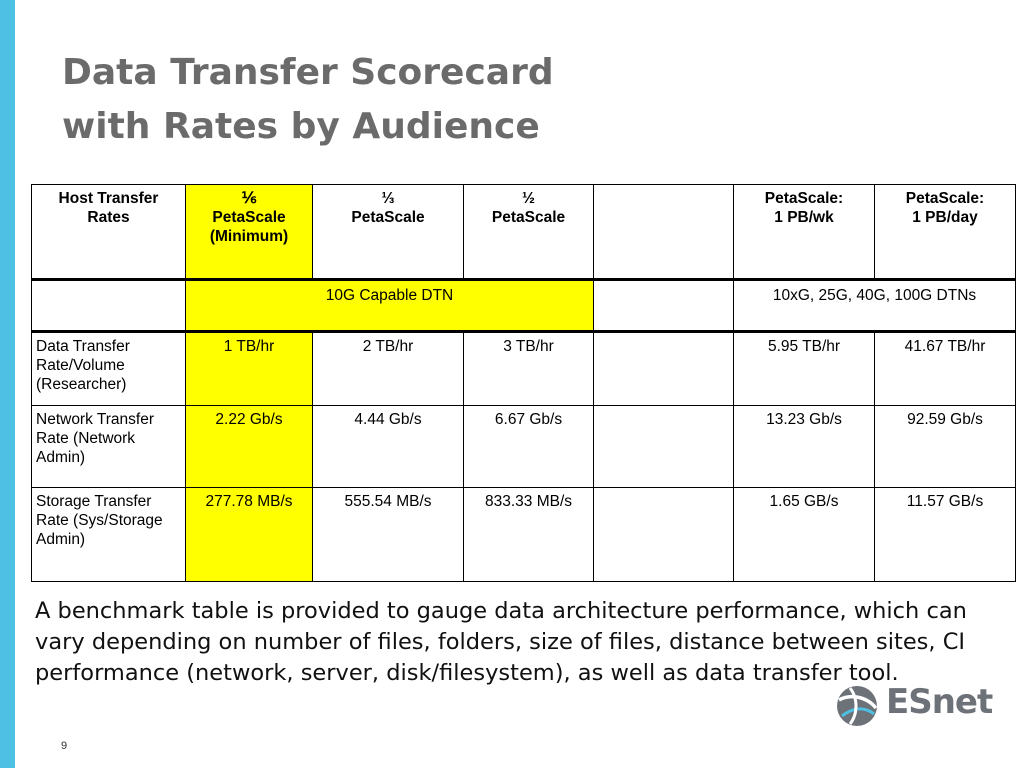  Describe the element at coordinates (249, 368) in the screenshot. I see `table-cell: 1 TB/hr` at that location.